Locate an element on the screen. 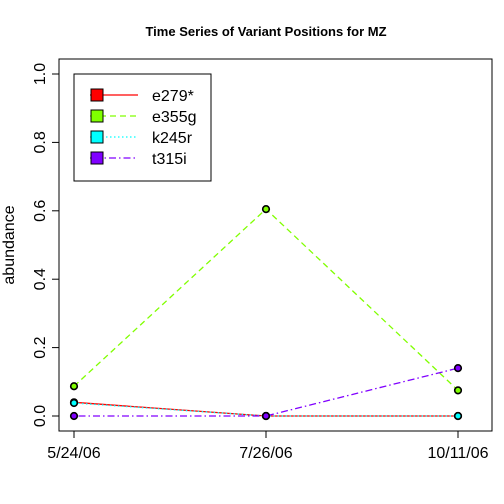 This screenshot has height=504, width=504. legend-item: e279* is located at coordinates (142, 96).